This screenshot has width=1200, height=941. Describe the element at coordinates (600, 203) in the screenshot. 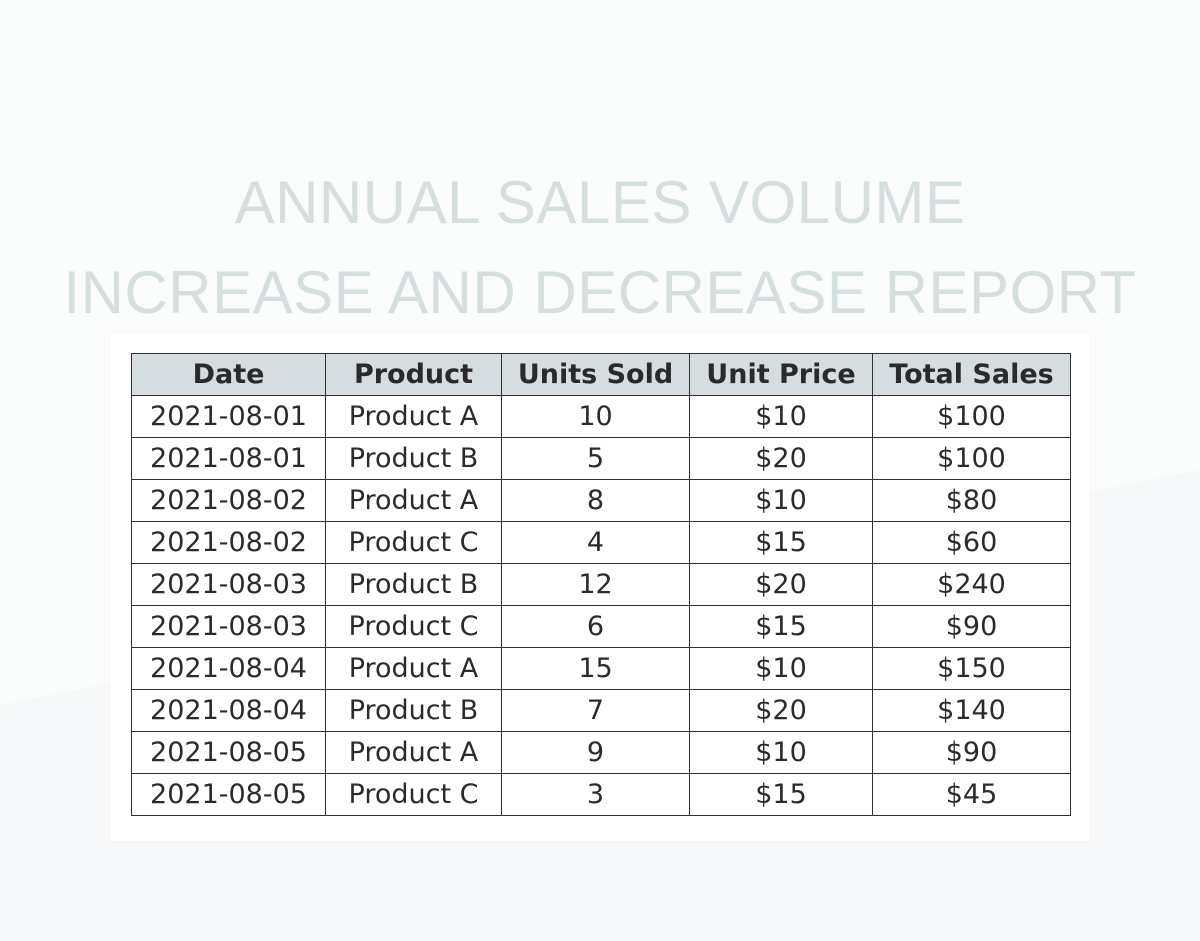

I see `title-line-1: ANNUAL SALES VOLUME` at that location.